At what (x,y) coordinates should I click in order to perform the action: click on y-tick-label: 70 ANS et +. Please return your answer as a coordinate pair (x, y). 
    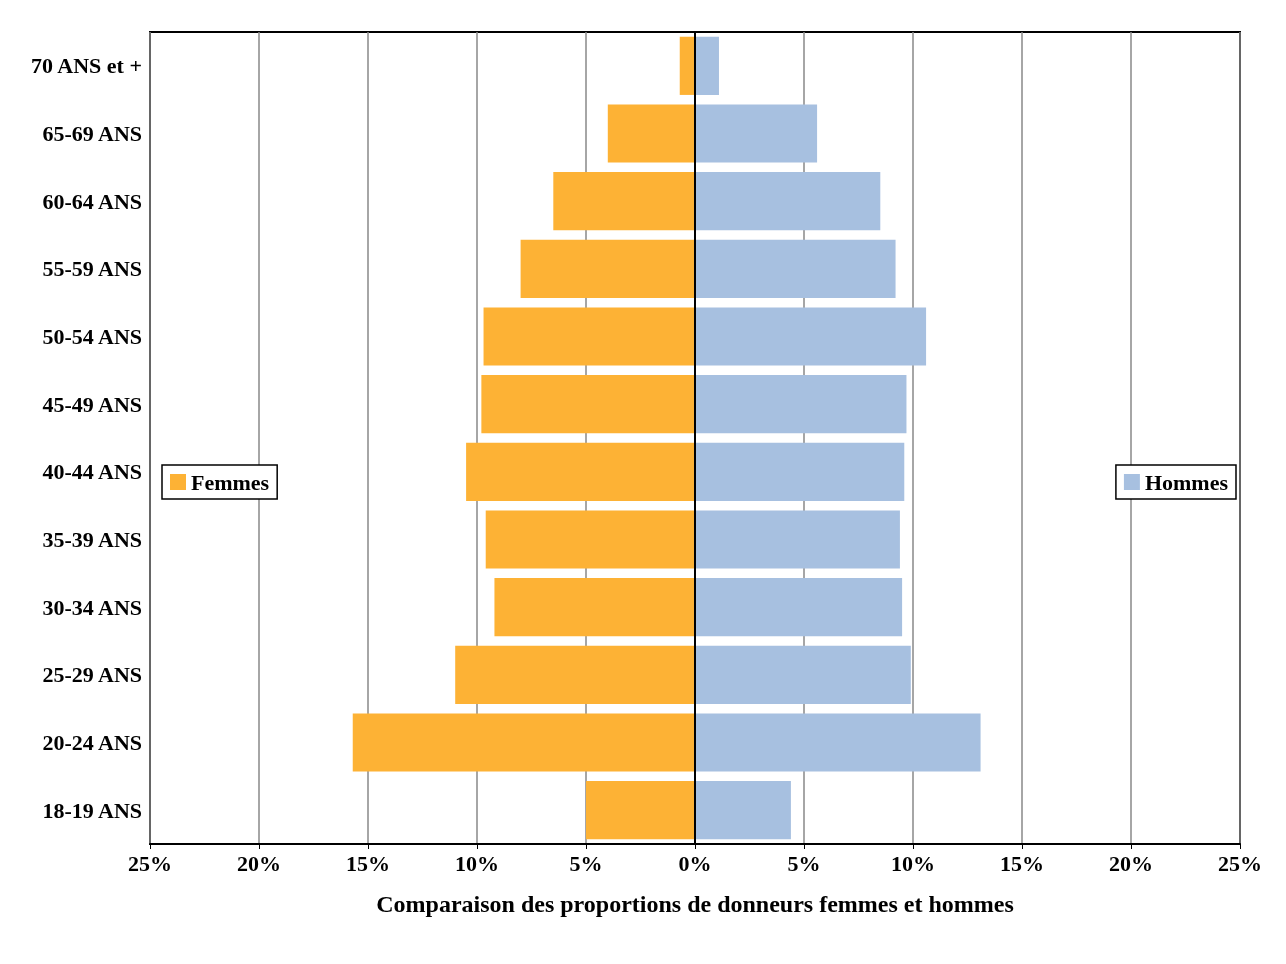
    Looking at the image, I should click on (86, 66).